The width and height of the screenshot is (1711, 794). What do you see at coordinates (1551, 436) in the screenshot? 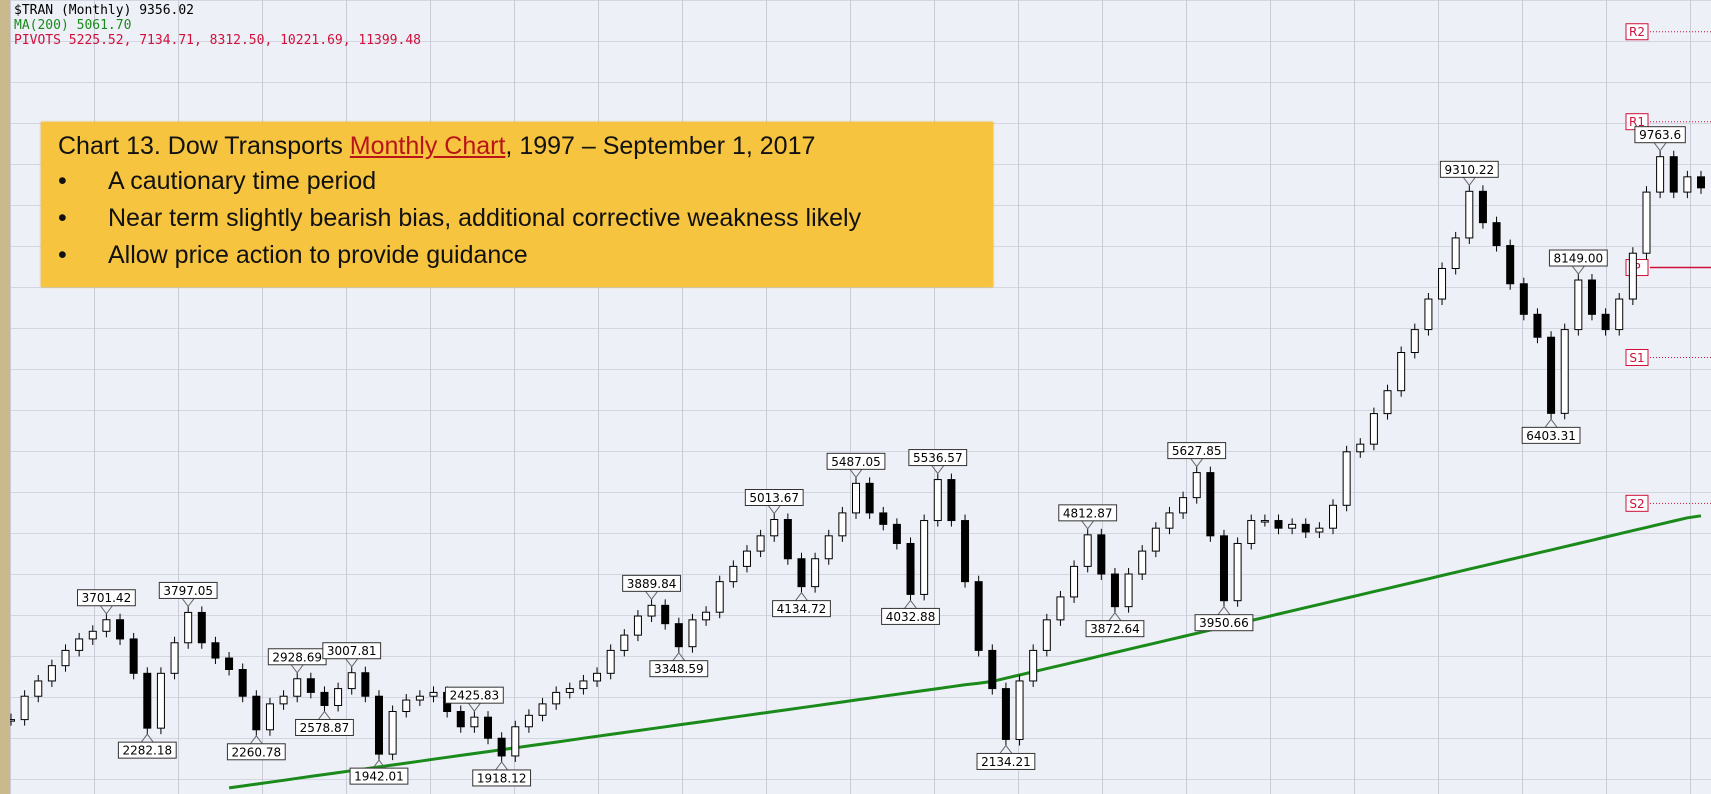
I see `value-label: 6403.31` at bounding box center [1551, 436].